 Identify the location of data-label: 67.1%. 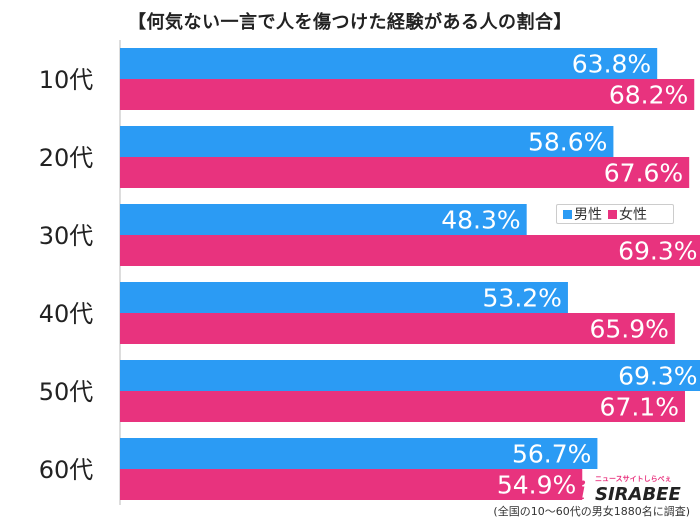
(639, 407).